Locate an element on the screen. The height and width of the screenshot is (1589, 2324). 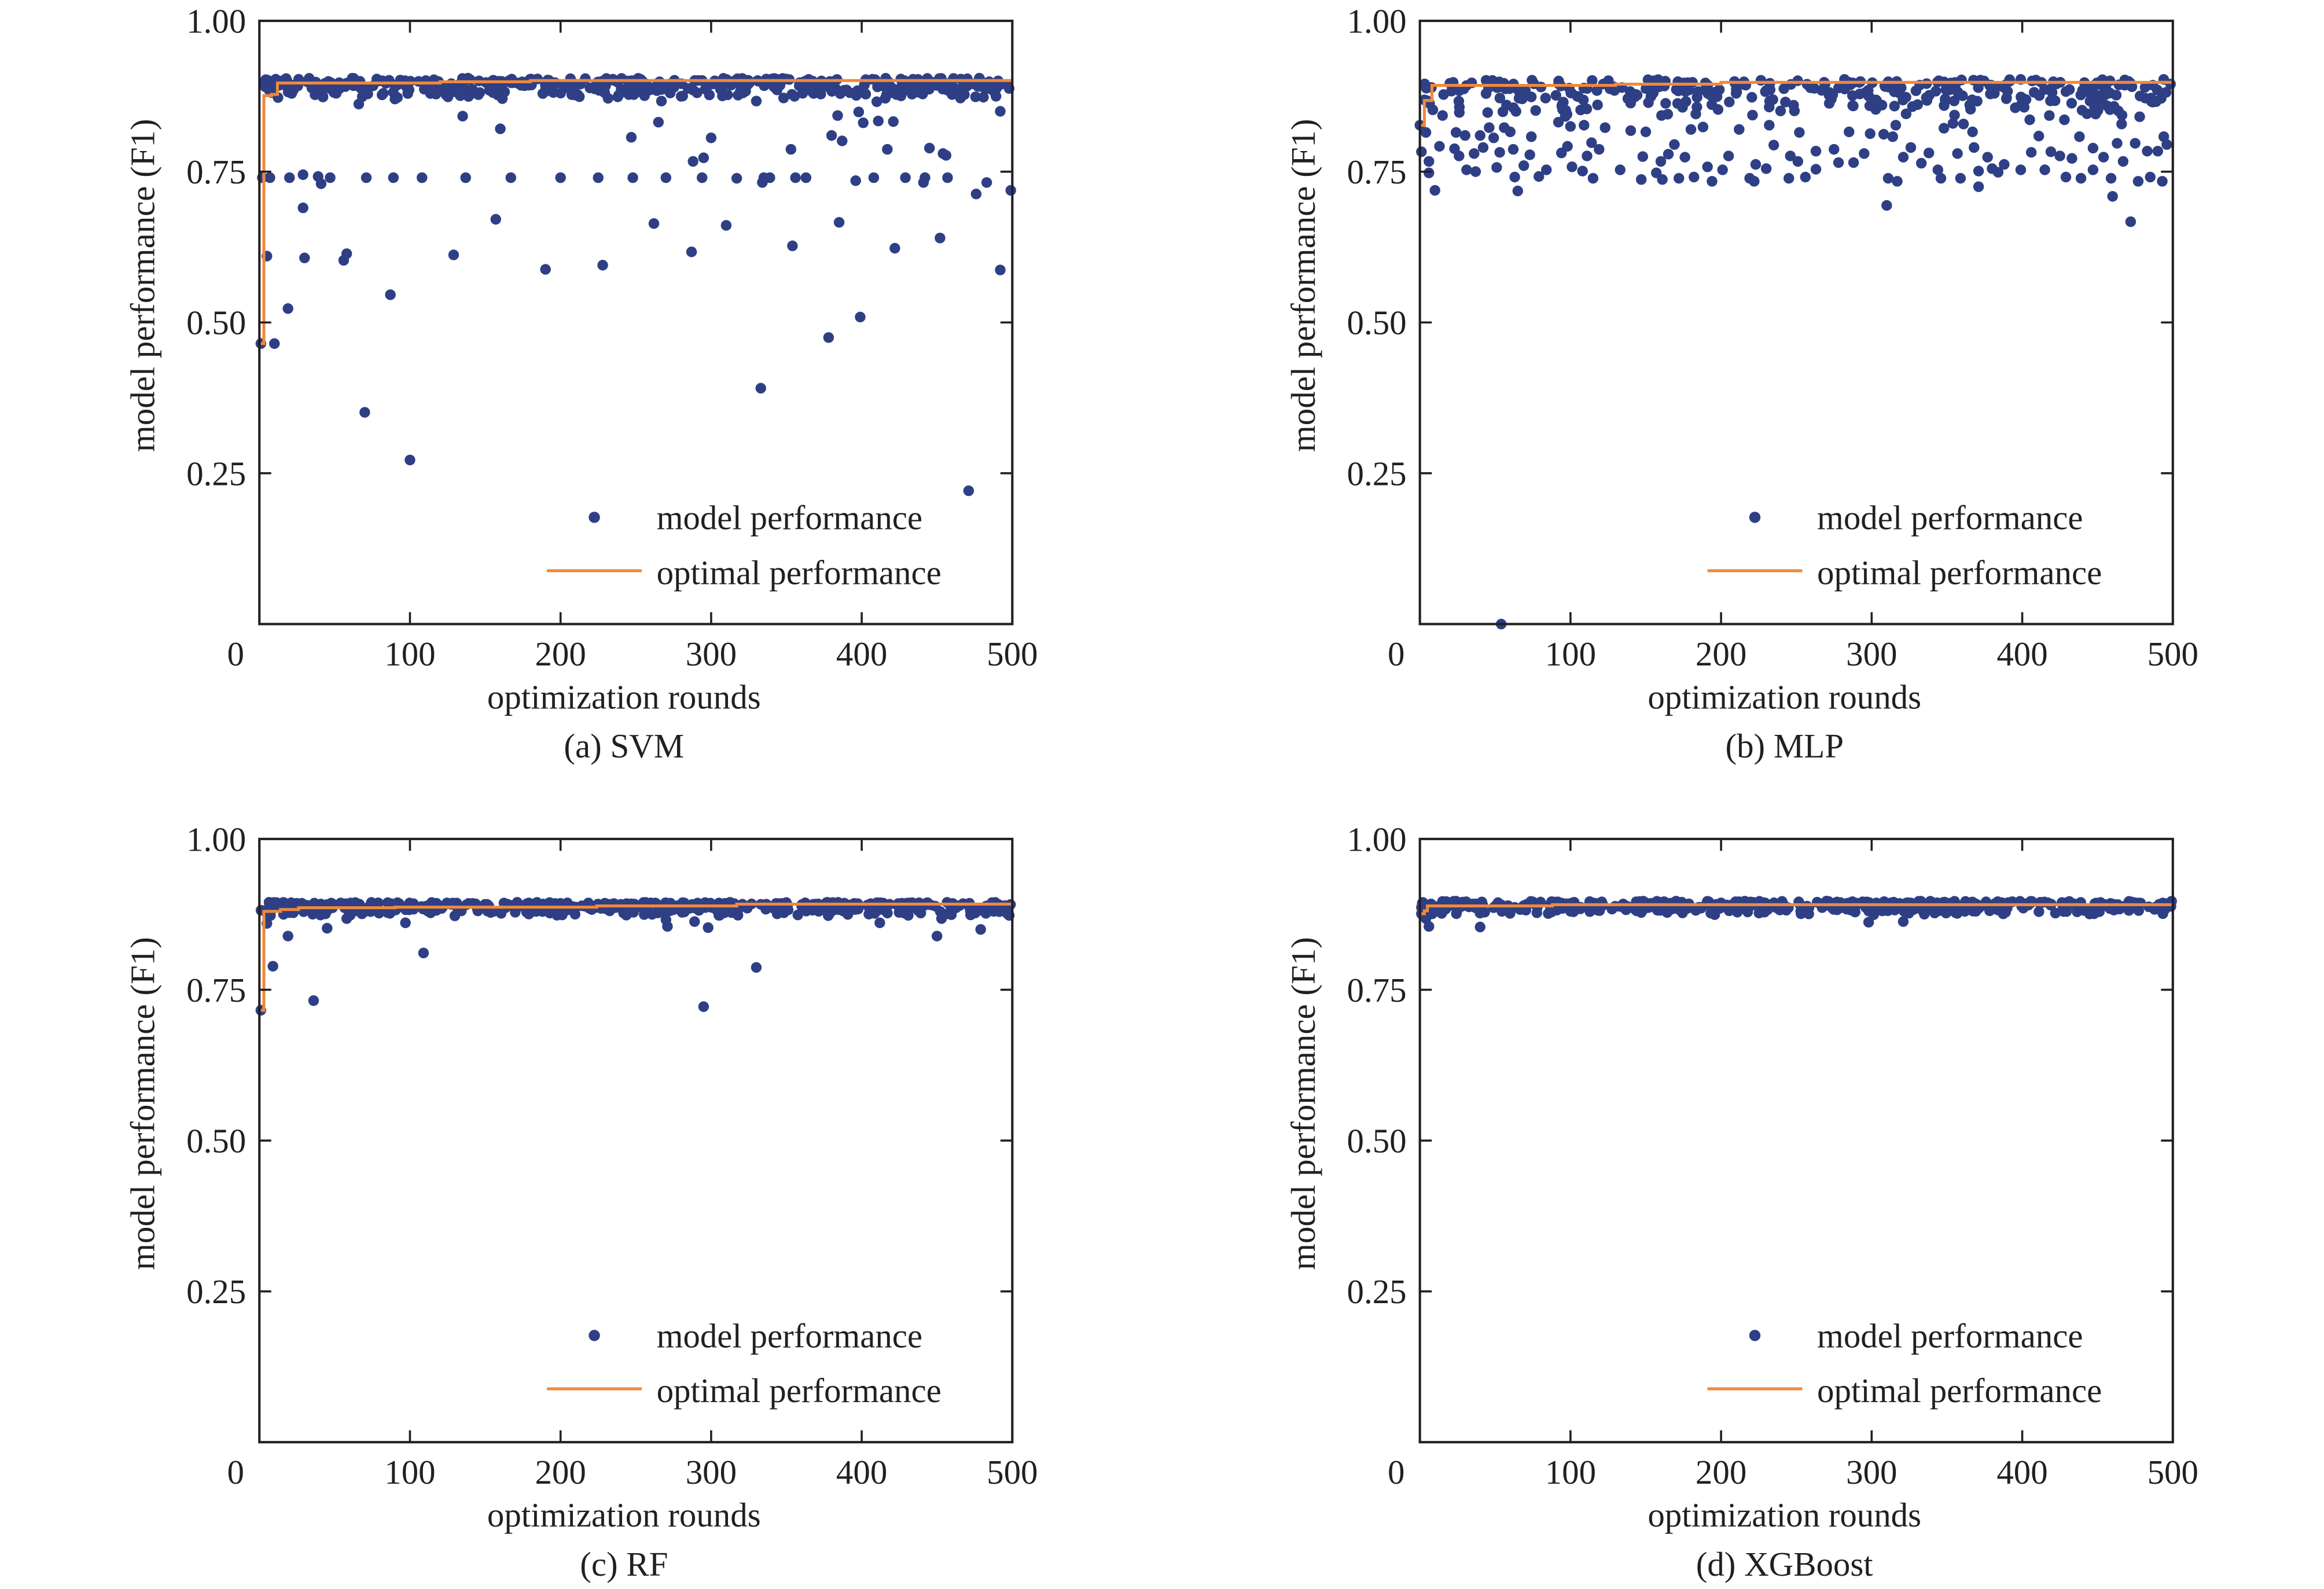
scatter-series is located at coordinates (635, 956).